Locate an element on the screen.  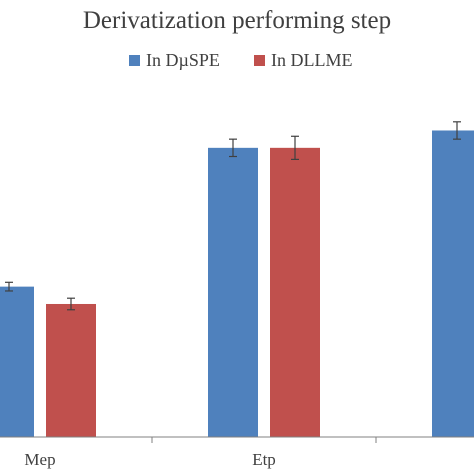
error-bar-dspe-group2 is located at coordinates (457, 130).